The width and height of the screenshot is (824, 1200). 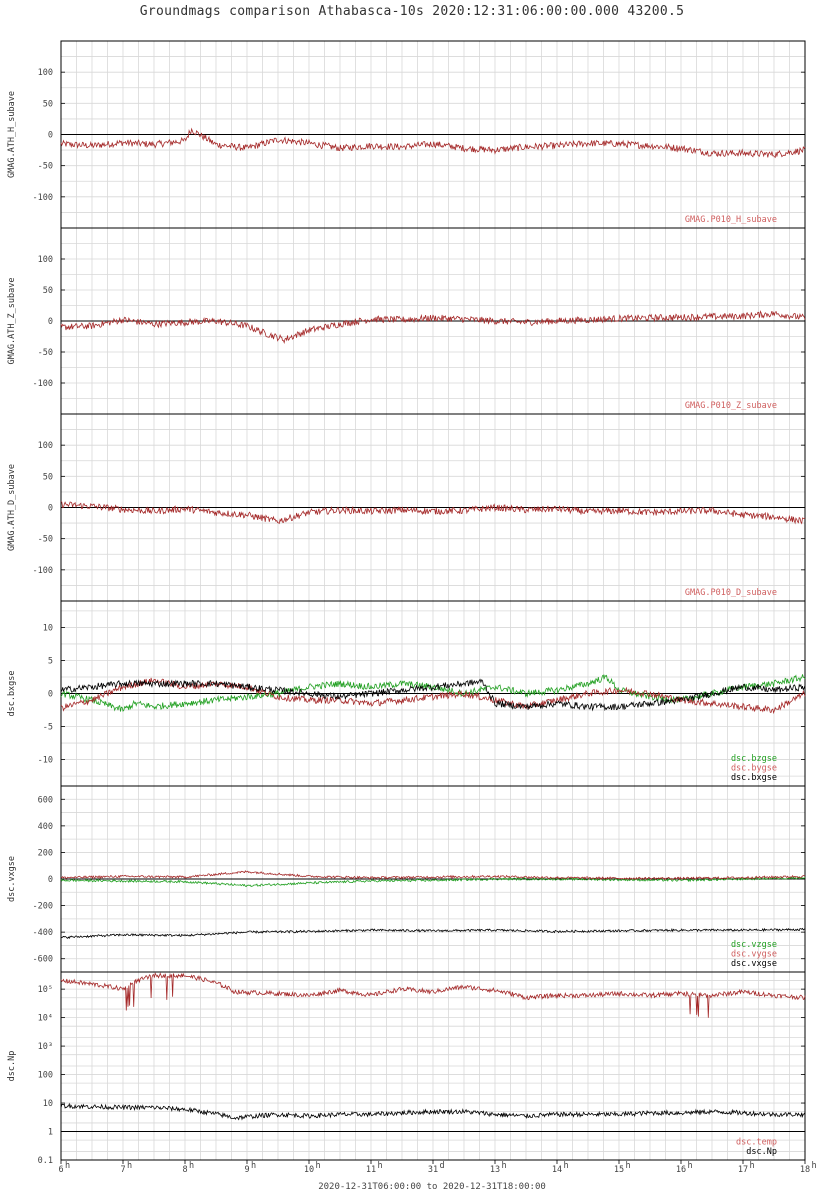 I want to click on series-line-dsc-vzgse, so click(x=433, y=881).